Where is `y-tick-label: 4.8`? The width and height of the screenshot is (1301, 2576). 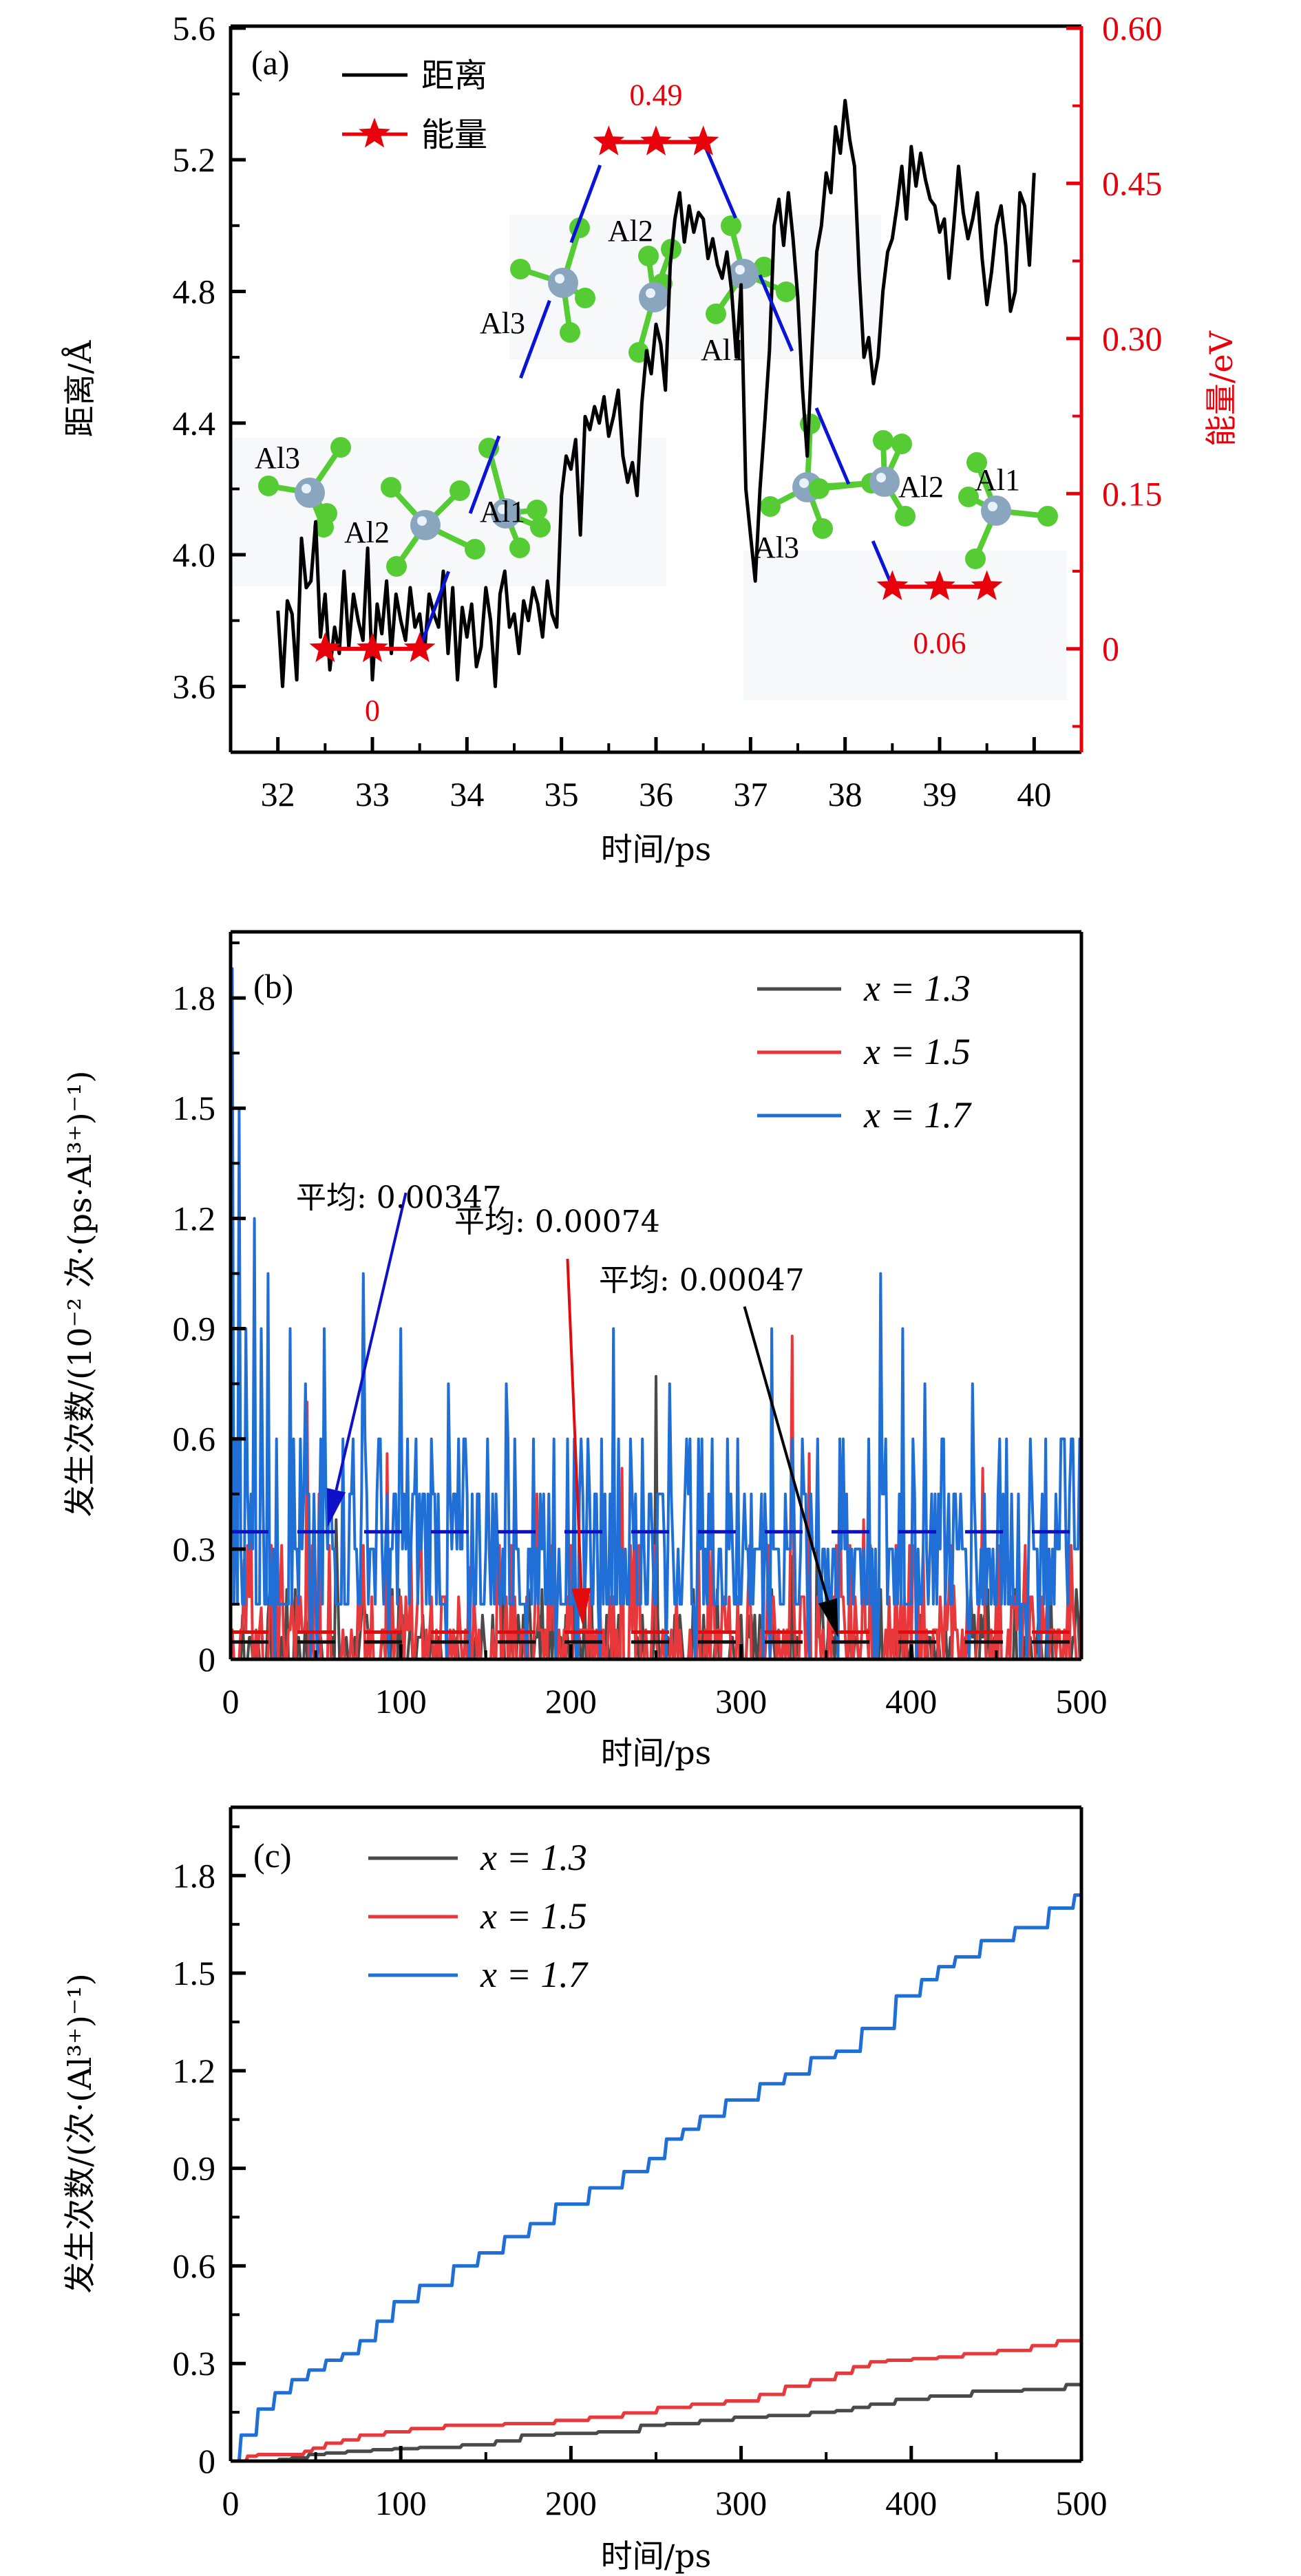
y-tick-label: 4.8 is located at coordinates (194, 291).